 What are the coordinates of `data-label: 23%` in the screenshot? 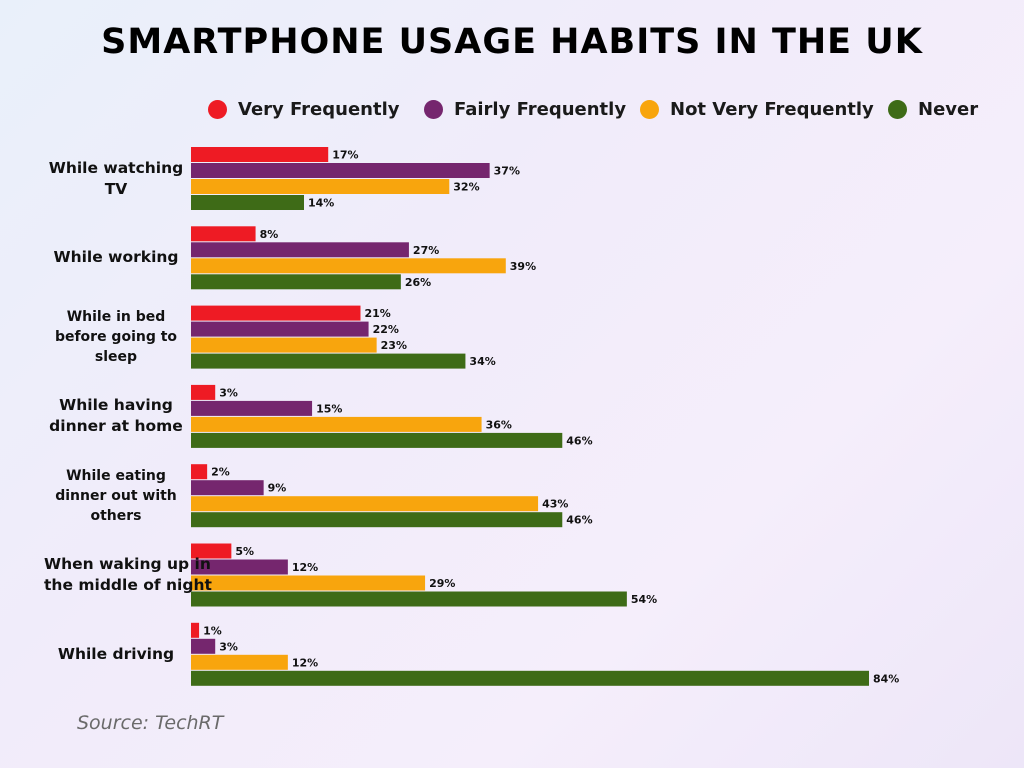 It's located at (394, 345).